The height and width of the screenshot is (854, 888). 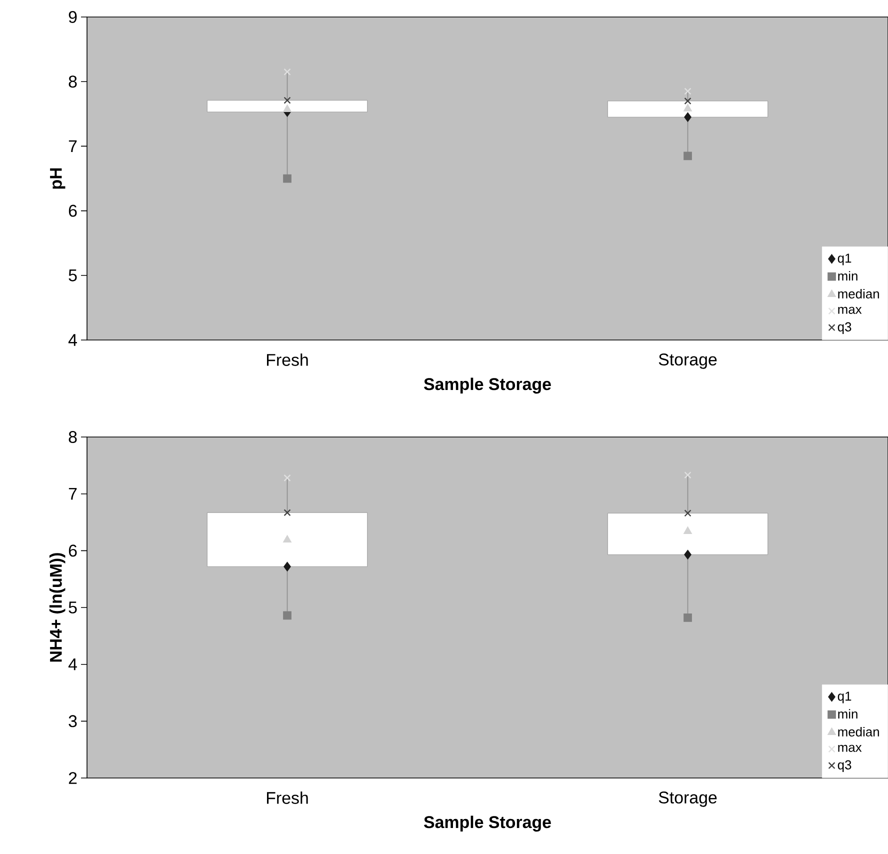 What do you see at coordinates (72, 17) in the screenshot?
I see `y-tick-label: 9` at bounding box center [72, 17].